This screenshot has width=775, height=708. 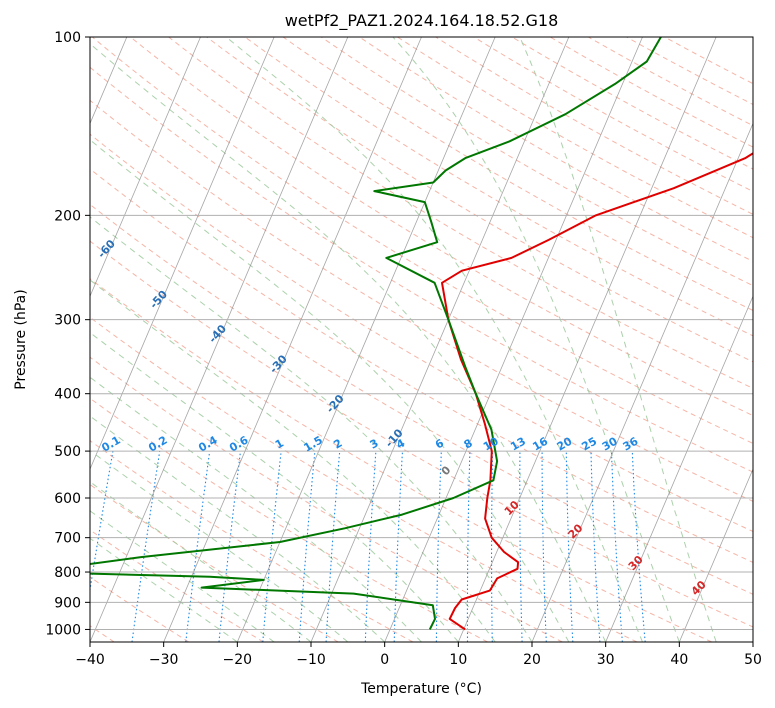 What do you see at coordinates (67, 321) in the screenshot?
I see `y-tick-label: 300` at bounding box center [67, 321].